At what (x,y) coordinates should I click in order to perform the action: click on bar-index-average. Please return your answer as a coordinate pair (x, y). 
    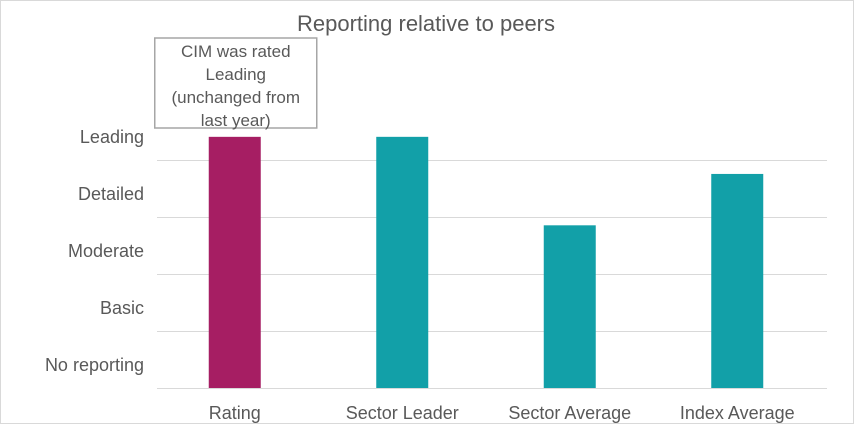
    Looking at the image, I should click on (737, 280).